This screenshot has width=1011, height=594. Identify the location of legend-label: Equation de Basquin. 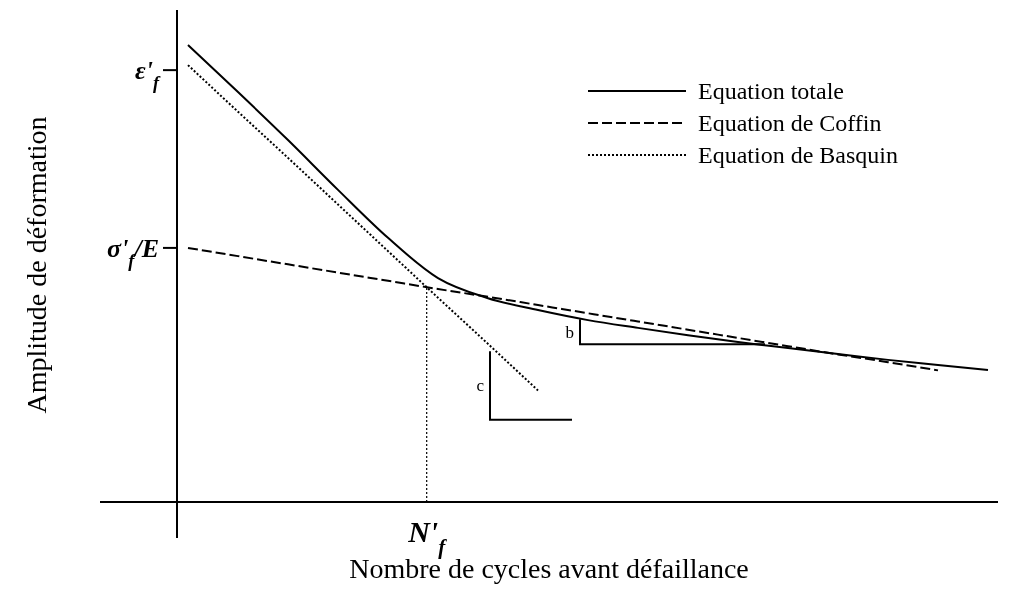
(798, 155).